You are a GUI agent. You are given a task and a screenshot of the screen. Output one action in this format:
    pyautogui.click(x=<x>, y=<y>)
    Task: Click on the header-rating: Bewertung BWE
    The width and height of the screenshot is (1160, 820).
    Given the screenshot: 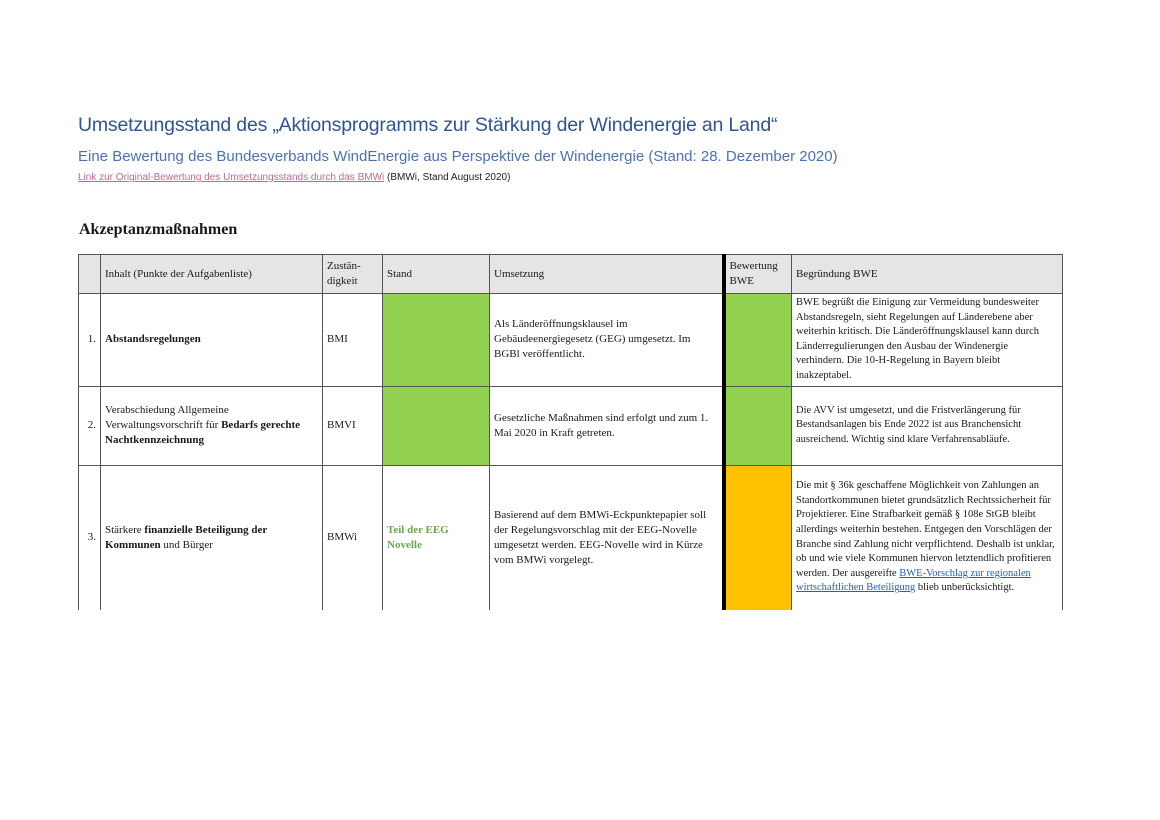 What is the action you would take?
    pyautogui.click(x=756, y=274)
    